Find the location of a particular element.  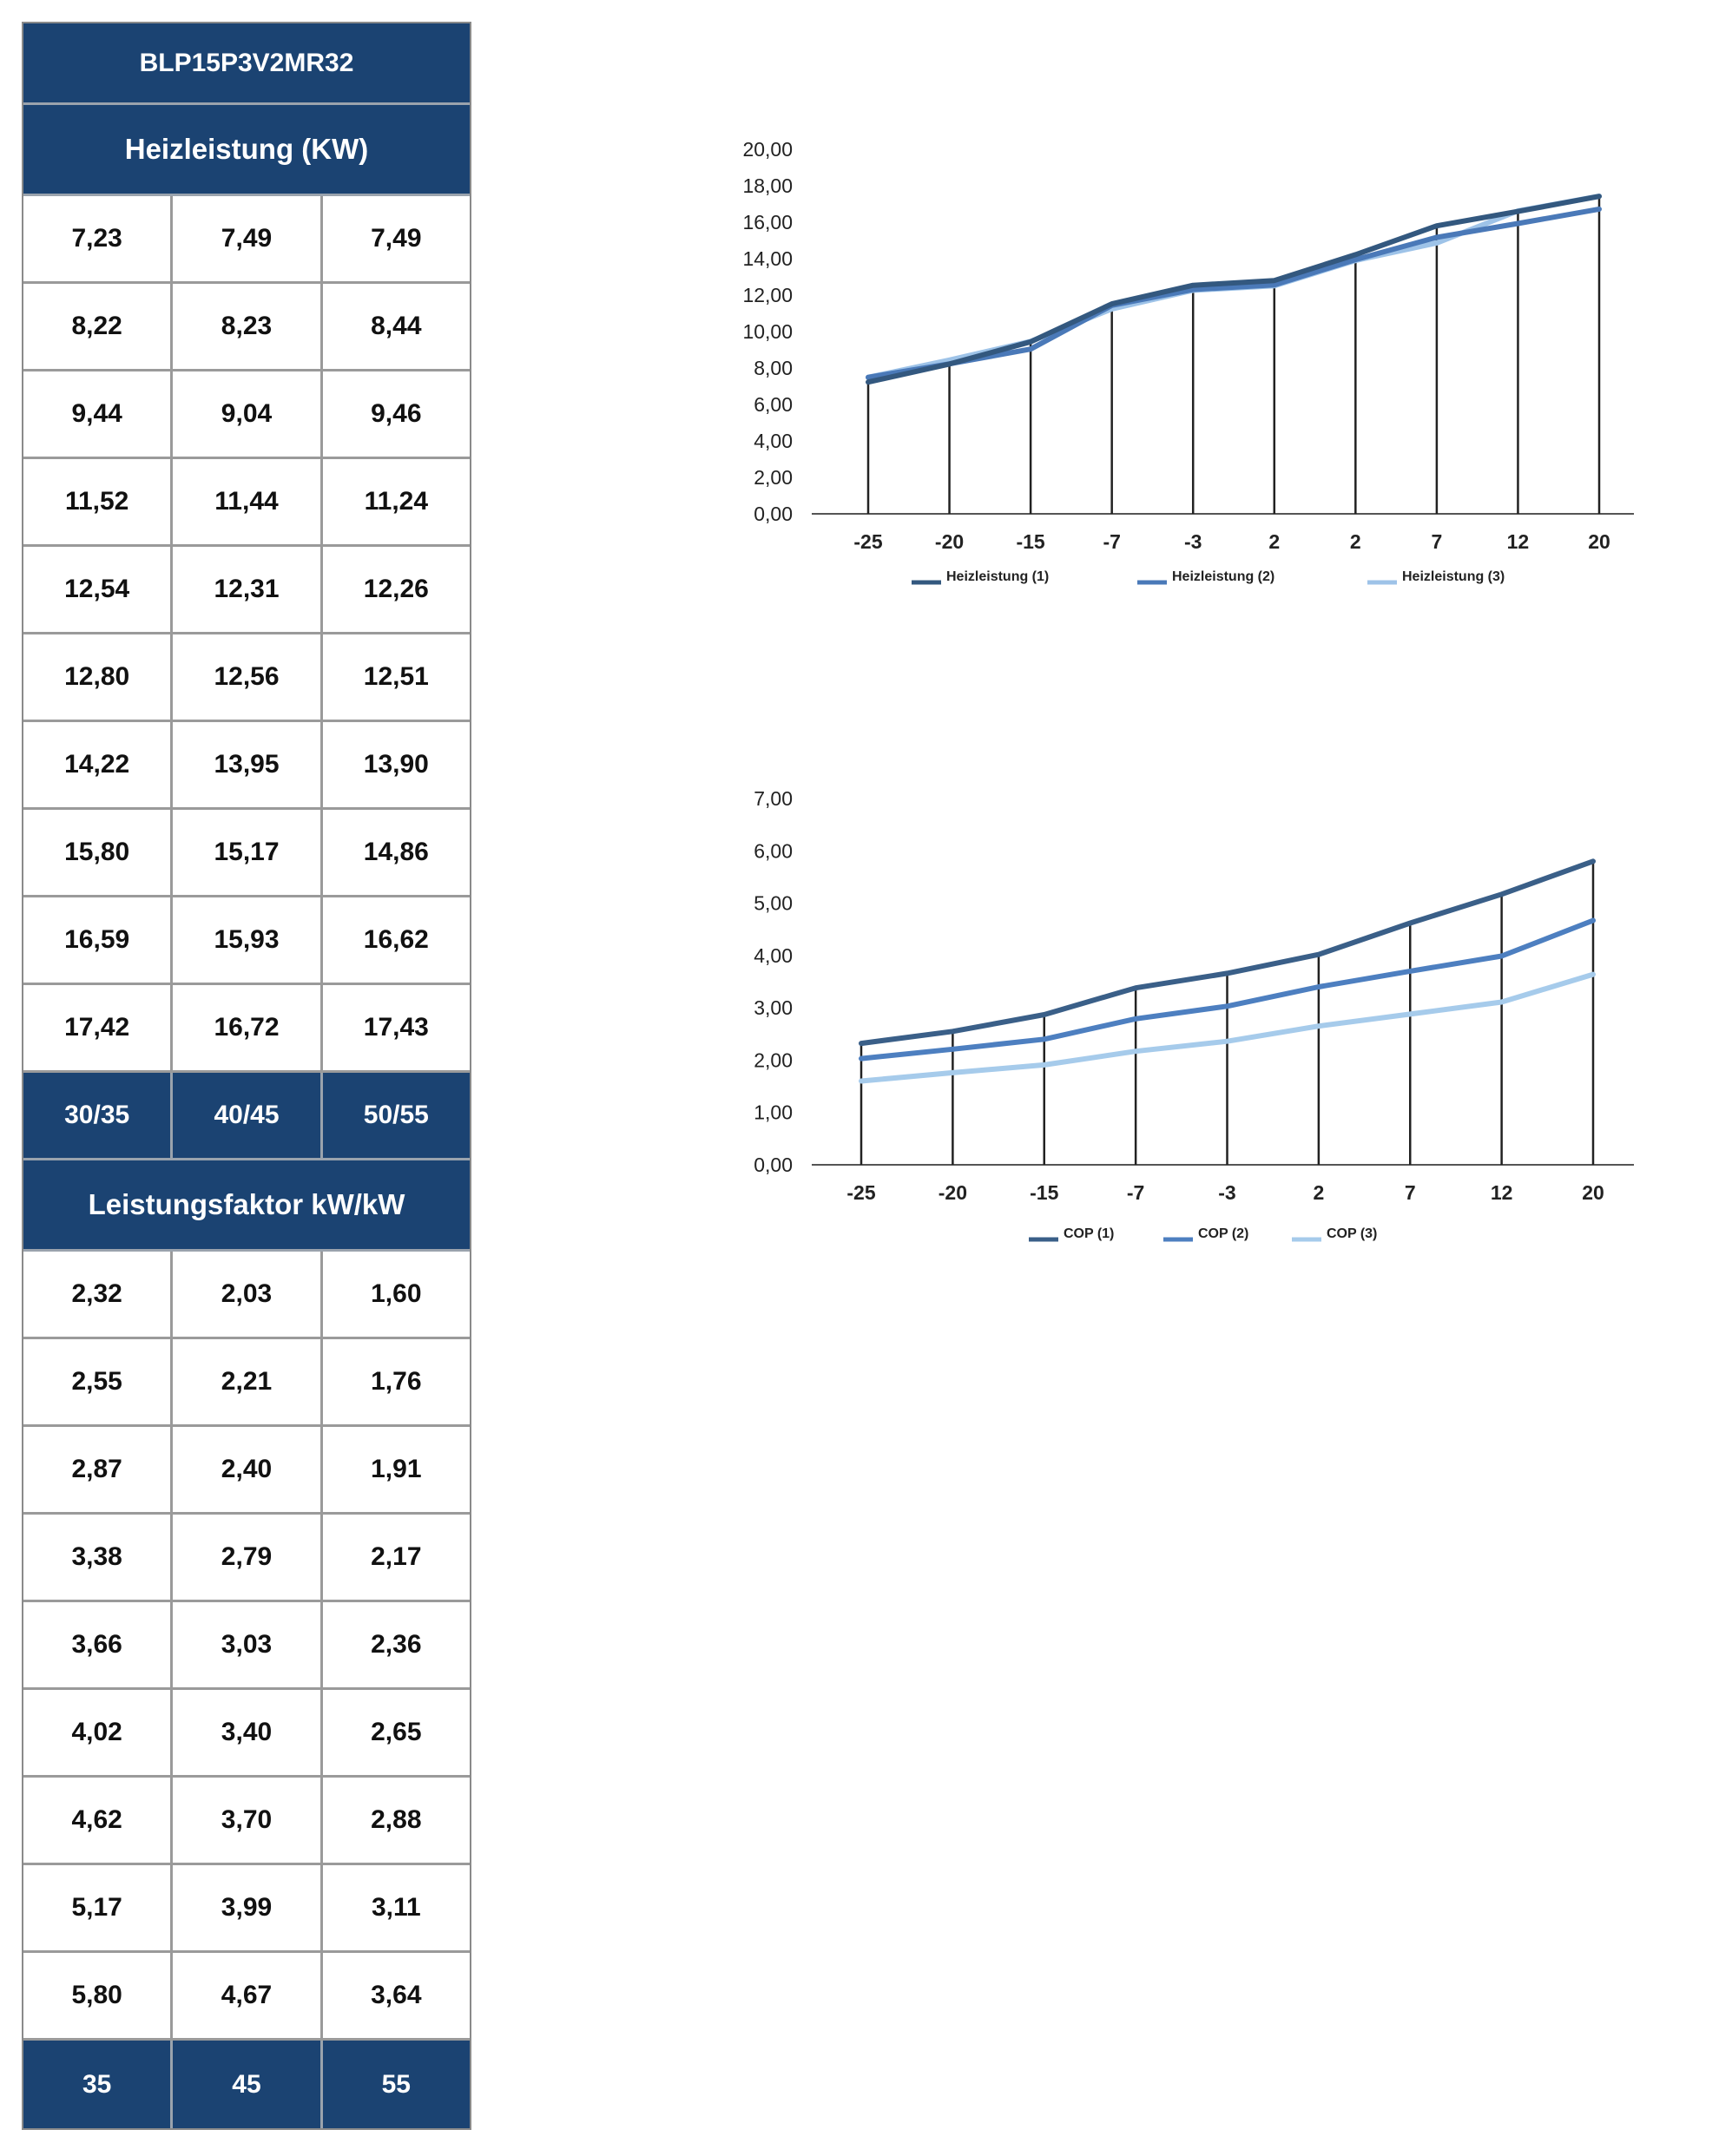

table-cell: 14,22 is located at coordinates (98, 764).